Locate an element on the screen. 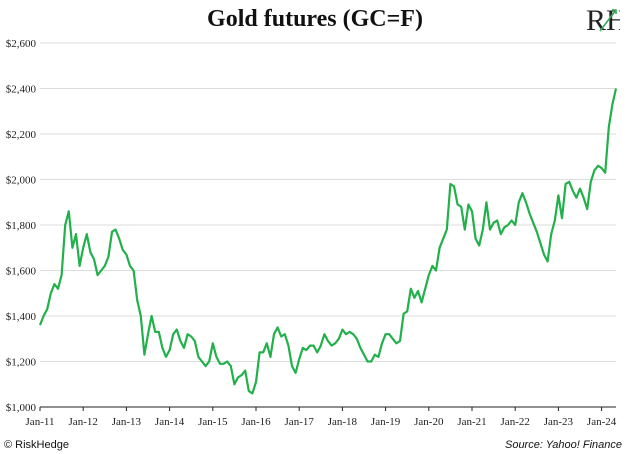  chart-title: Gold futures (GC=F) is located at coordinates (315, 19).